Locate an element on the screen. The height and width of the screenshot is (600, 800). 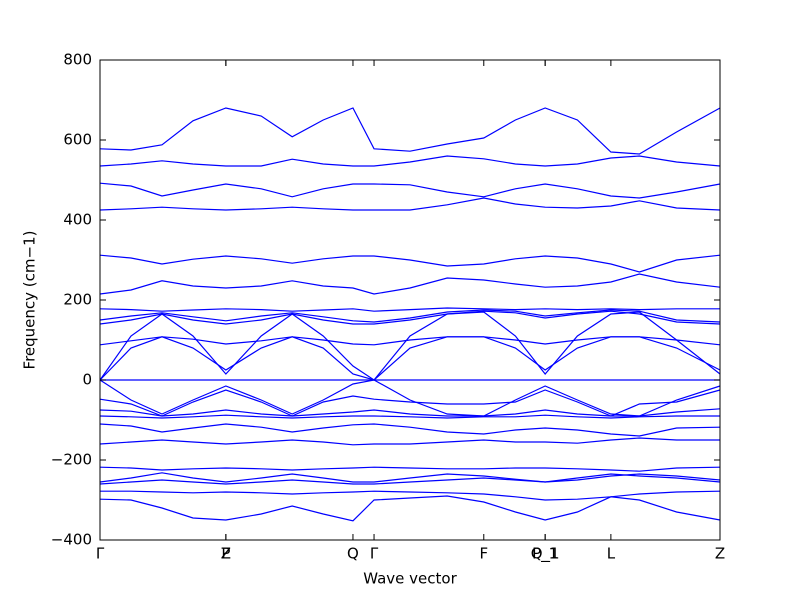
x-tick-label: L is located at coordinates (611, 554).